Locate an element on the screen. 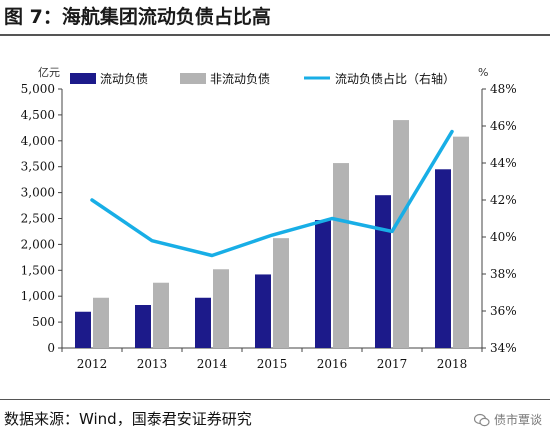  watermark: 债市覃谈 is located at coordinates (507, 420).